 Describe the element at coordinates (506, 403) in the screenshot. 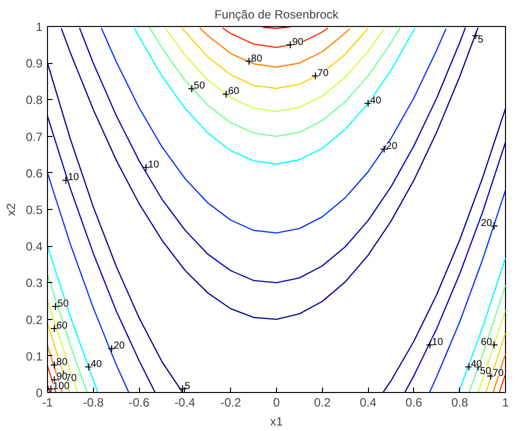

I see `x-tick-label: 1` at that location.